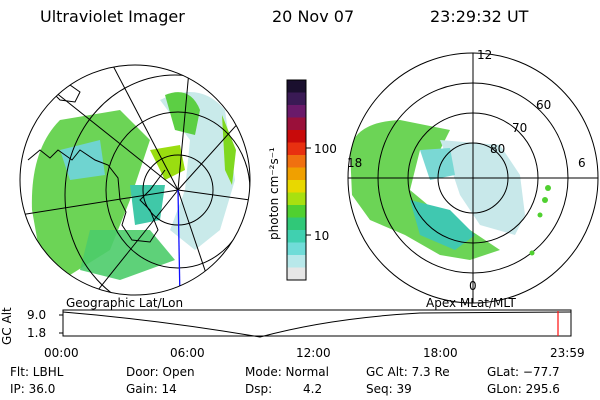 Image resolution: width=600 pixels, height=400 pixels. Describe the element at coordinates (179, 242) in the screenshot. I see `terminator-line` at that location.